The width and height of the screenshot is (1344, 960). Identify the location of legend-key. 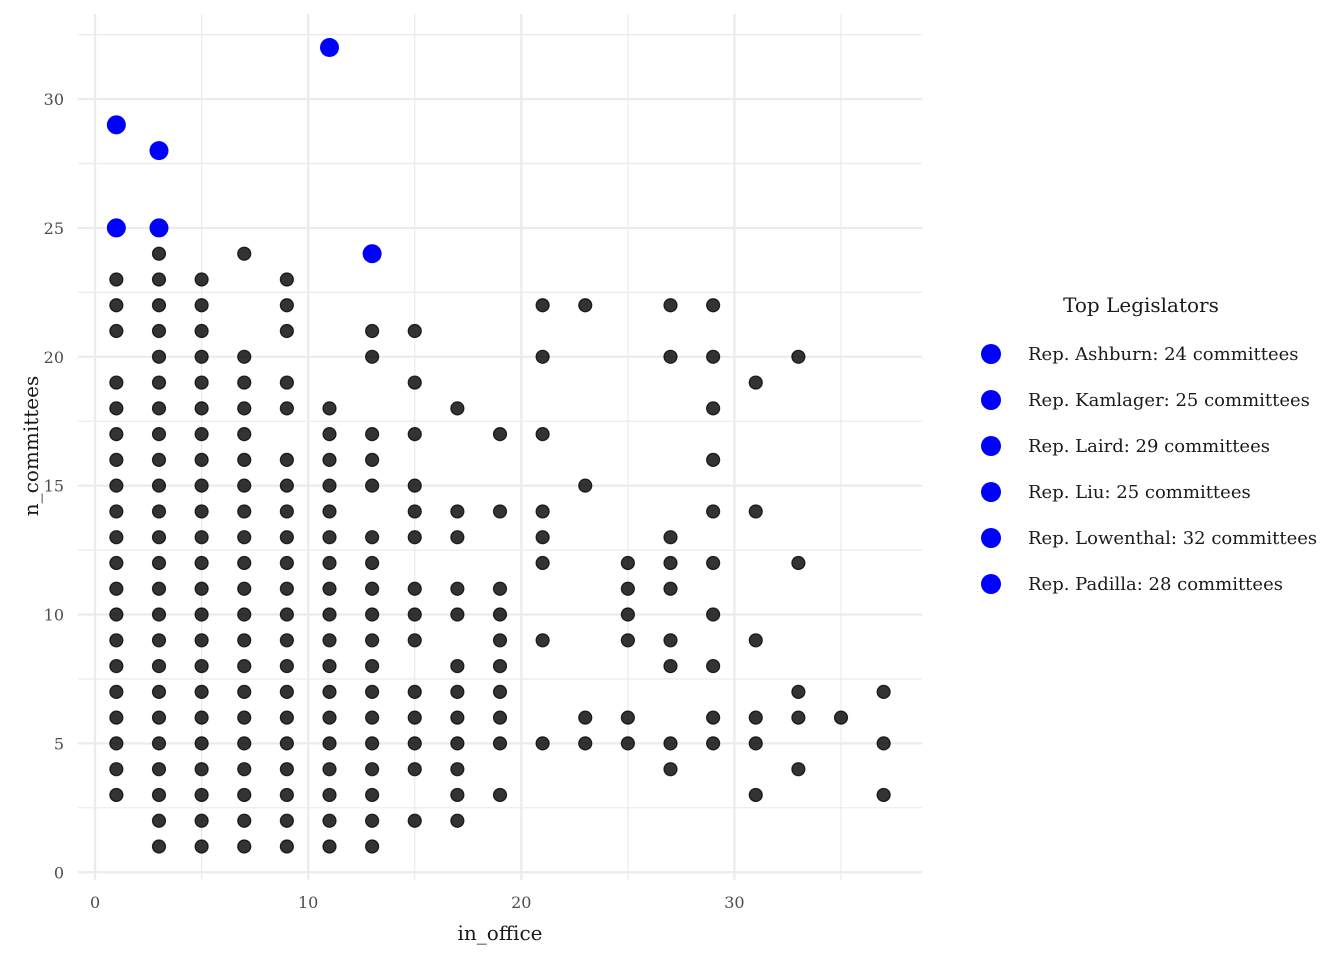
(991, 446).